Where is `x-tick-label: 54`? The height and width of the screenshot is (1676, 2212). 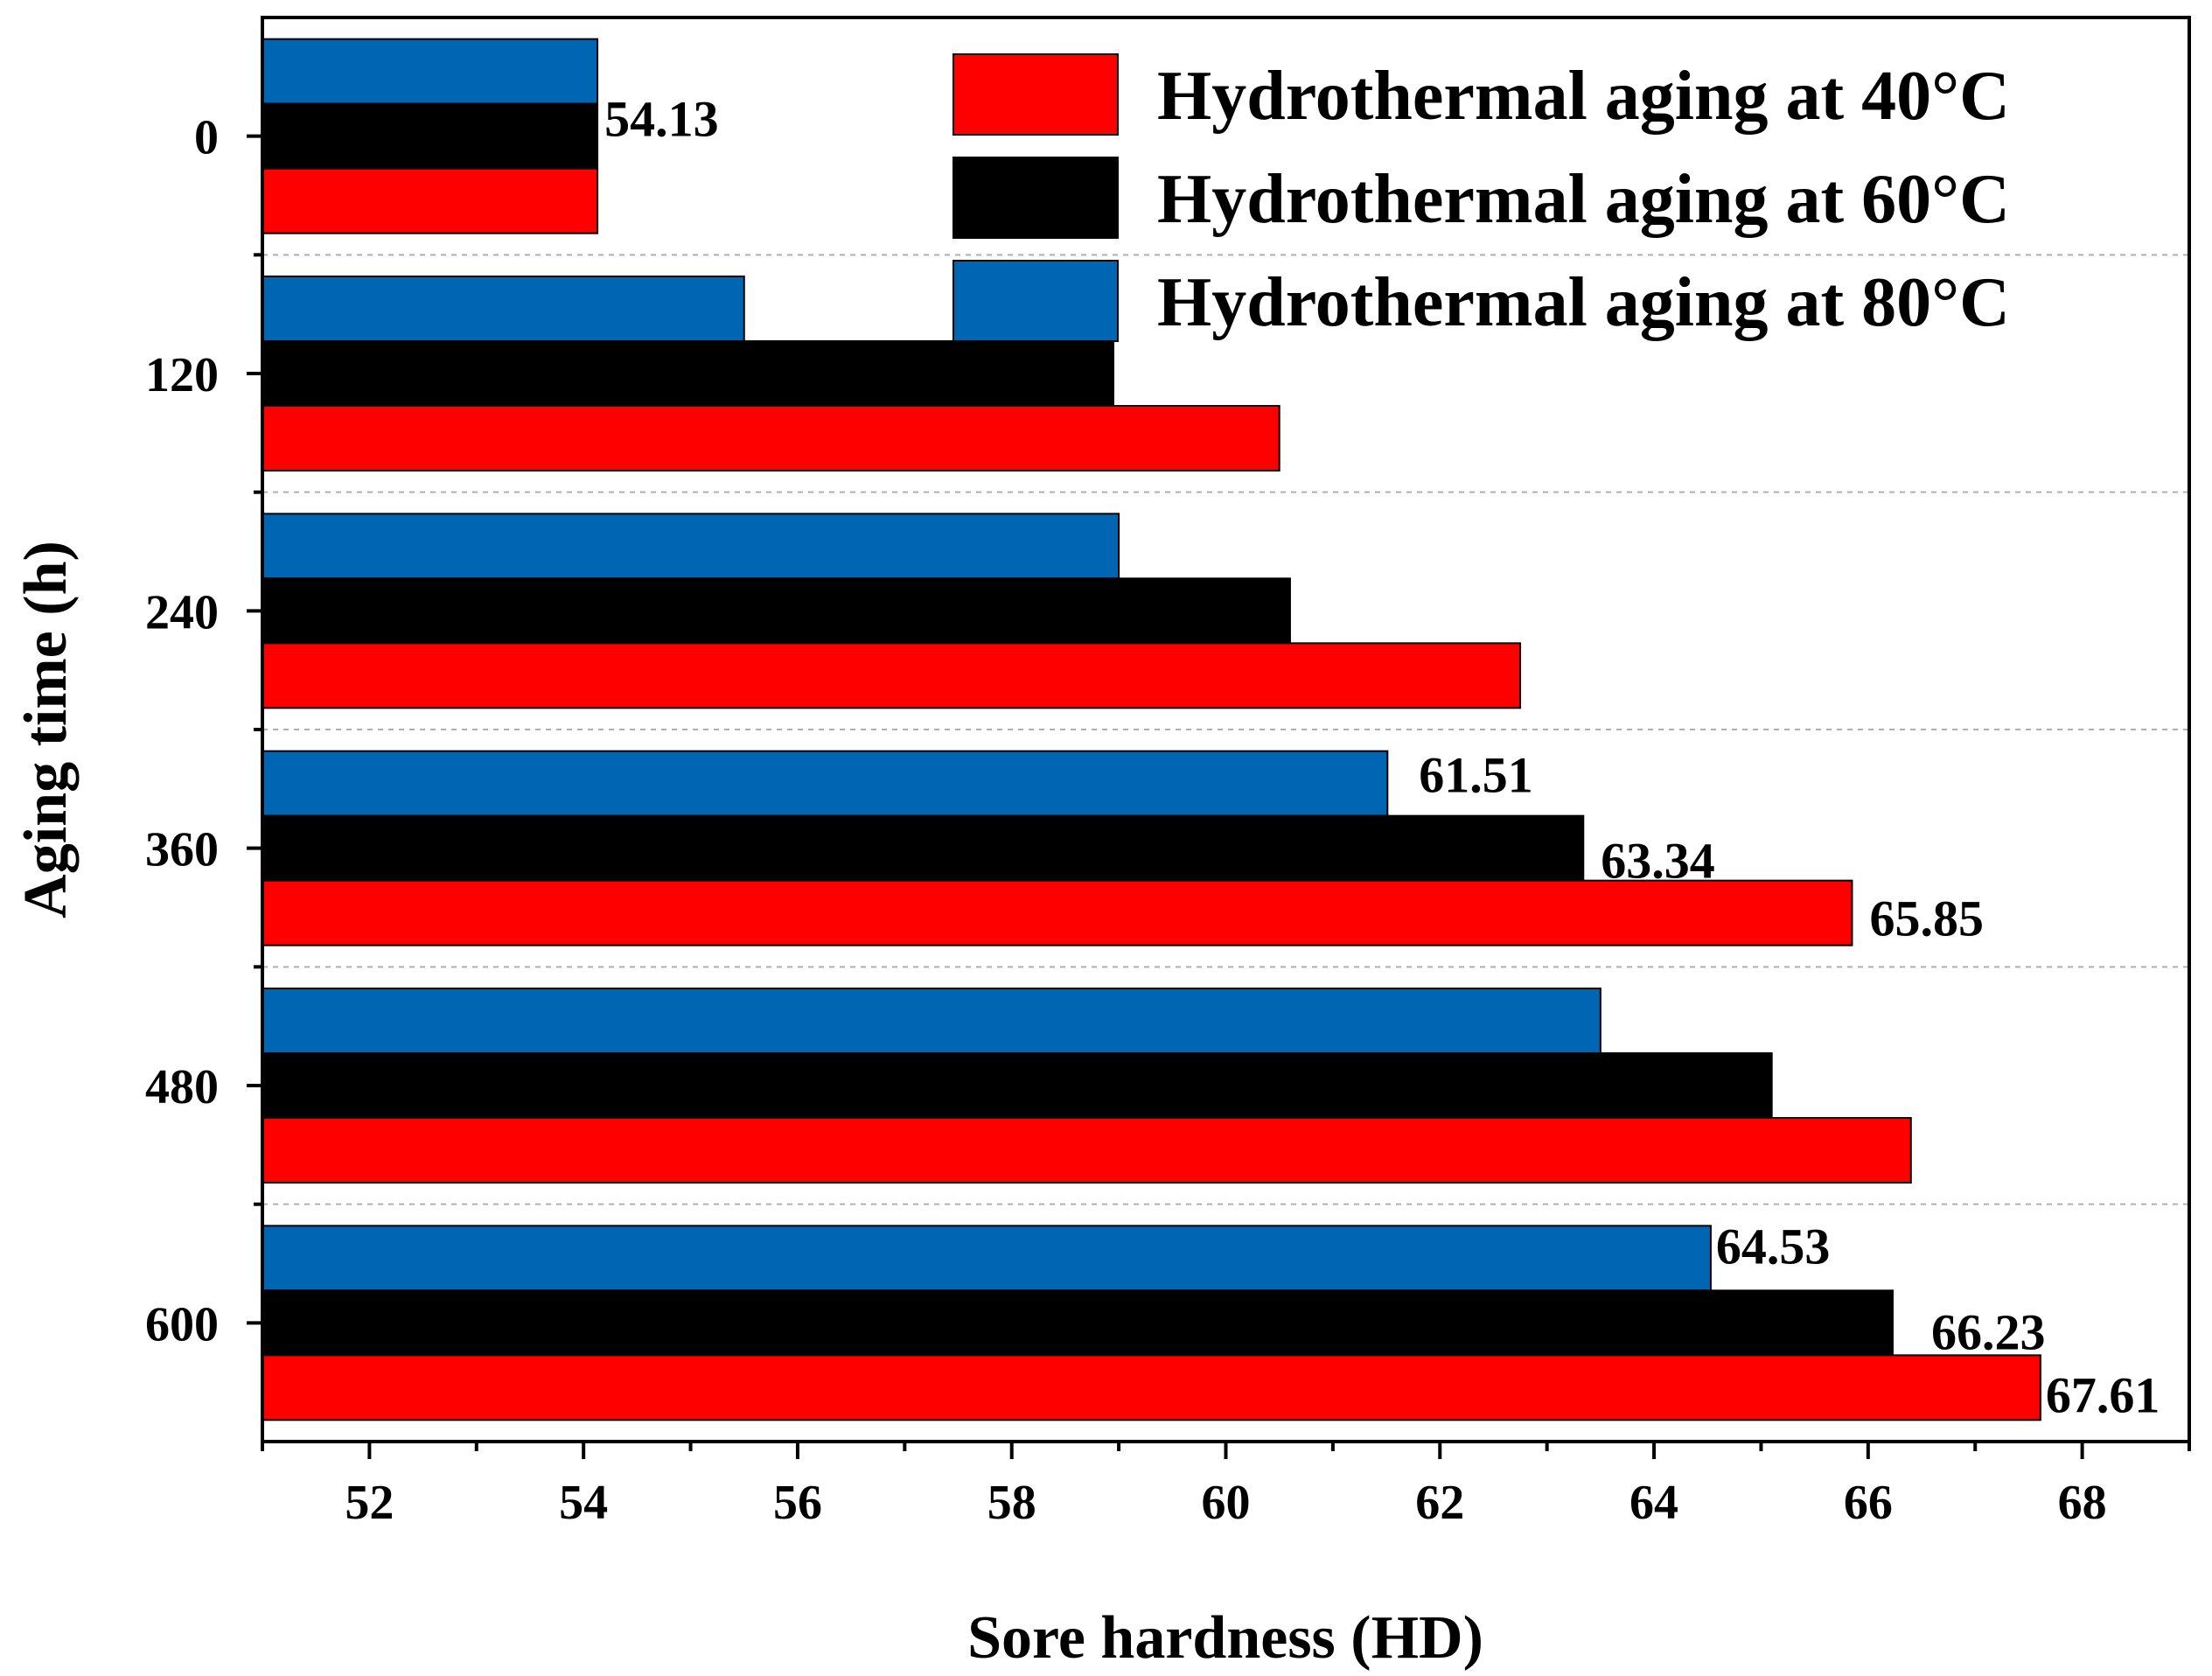
x-tick-label: 54 is located at coordinates (583, 1503).